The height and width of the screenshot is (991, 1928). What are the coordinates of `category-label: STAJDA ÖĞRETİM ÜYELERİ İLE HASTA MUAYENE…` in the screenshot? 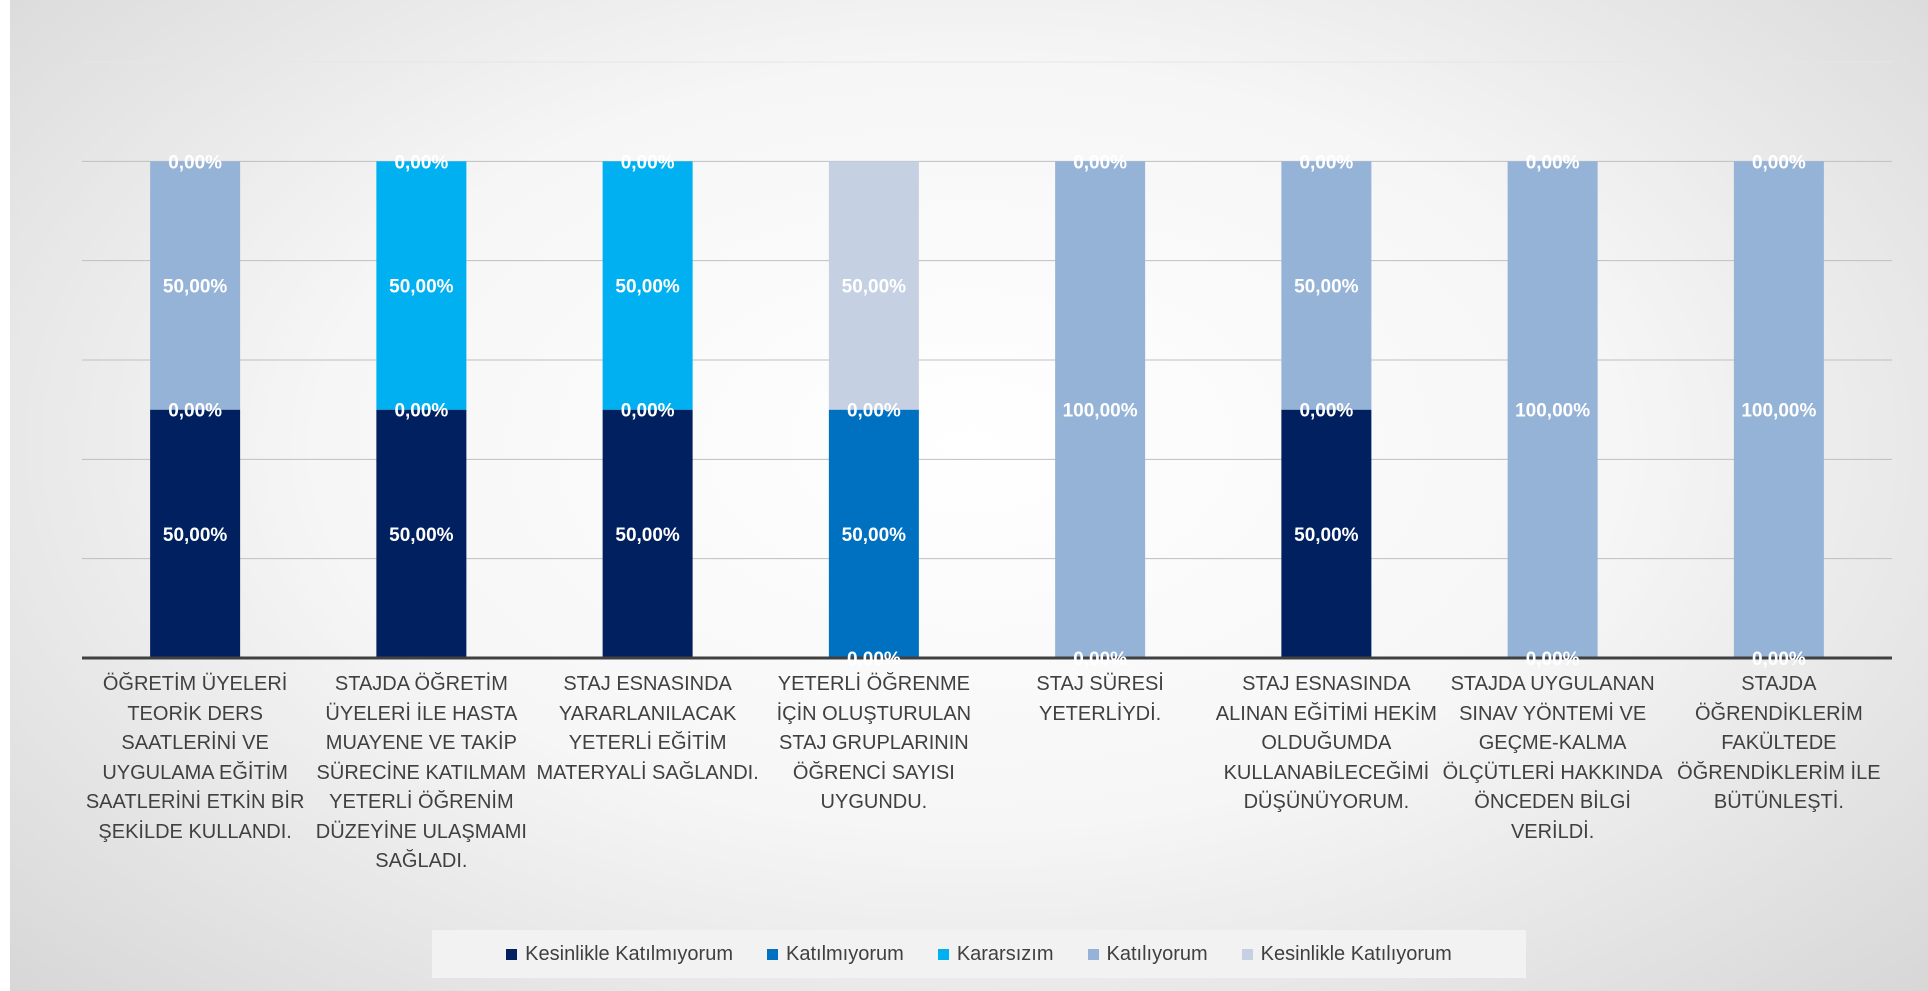 It's located at (421, 772).